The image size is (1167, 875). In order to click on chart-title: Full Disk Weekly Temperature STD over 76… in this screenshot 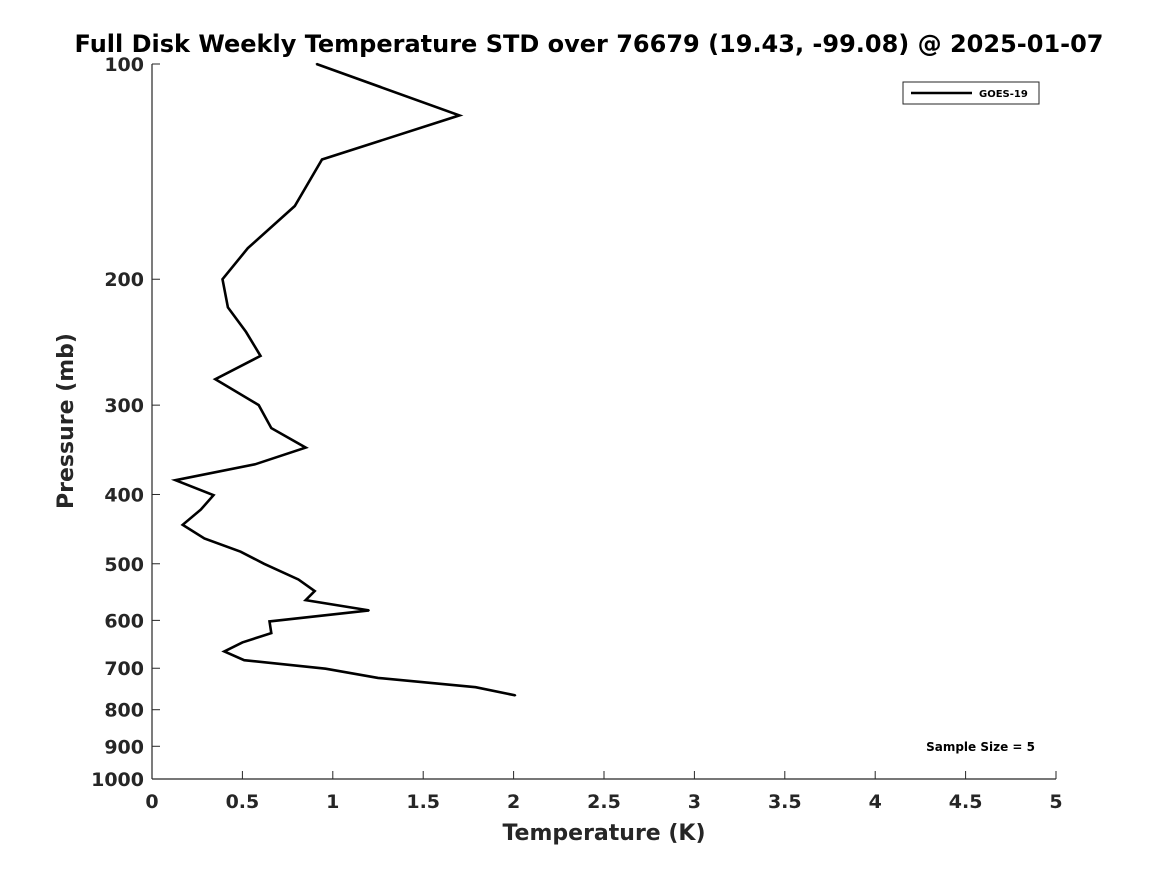, I will do `click(589, 44)`.